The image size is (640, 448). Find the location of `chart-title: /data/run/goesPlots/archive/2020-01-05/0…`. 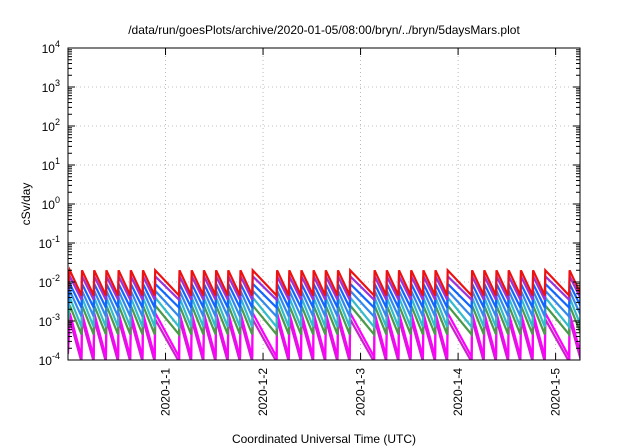

chart-title: /data/run/goesPlots/archive/2020-01-05/0… is located at coordinates (324, 30).